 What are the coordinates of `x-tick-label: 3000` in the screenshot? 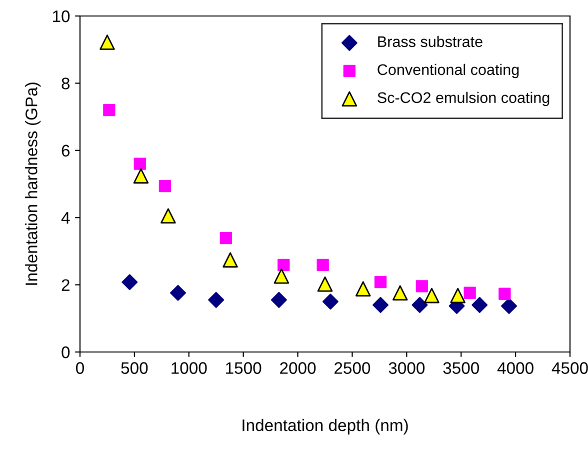 It's located at (406, 368).